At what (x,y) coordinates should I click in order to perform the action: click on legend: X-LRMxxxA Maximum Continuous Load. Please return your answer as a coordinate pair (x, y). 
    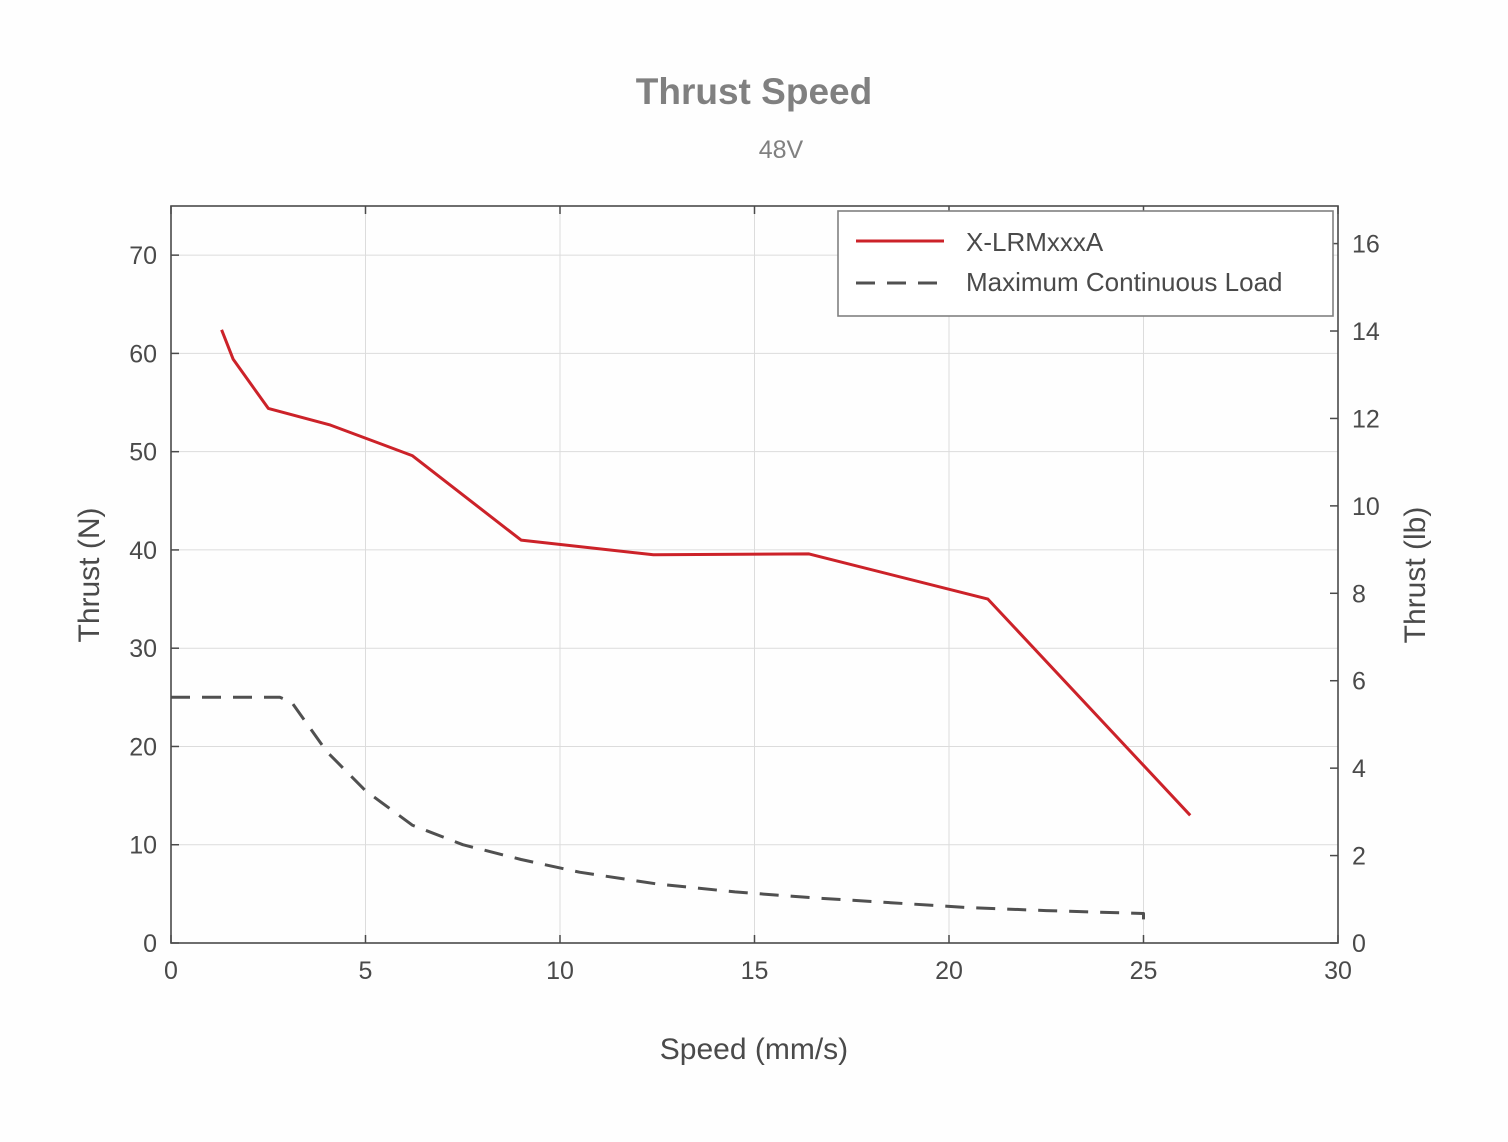
    Looking at the image, I should click on (1085, 263).